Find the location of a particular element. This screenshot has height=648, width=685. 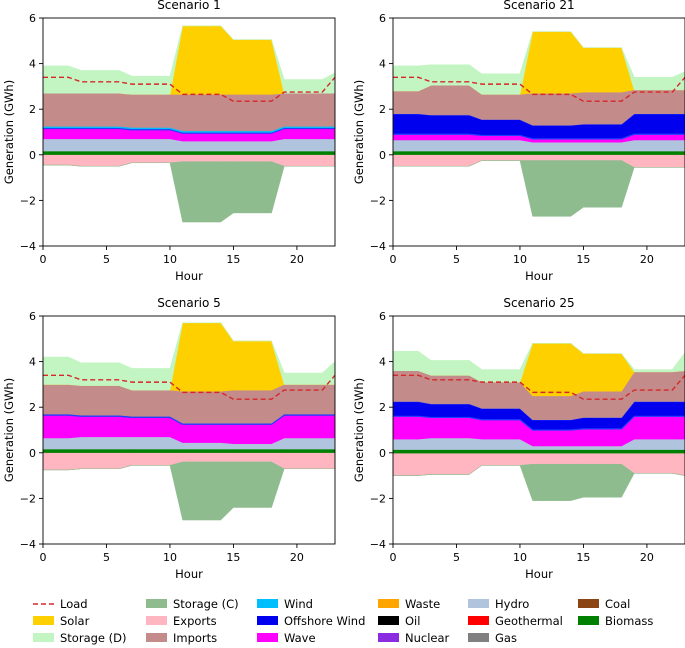

legend-label: Oil is located at coordinates (412, 621).